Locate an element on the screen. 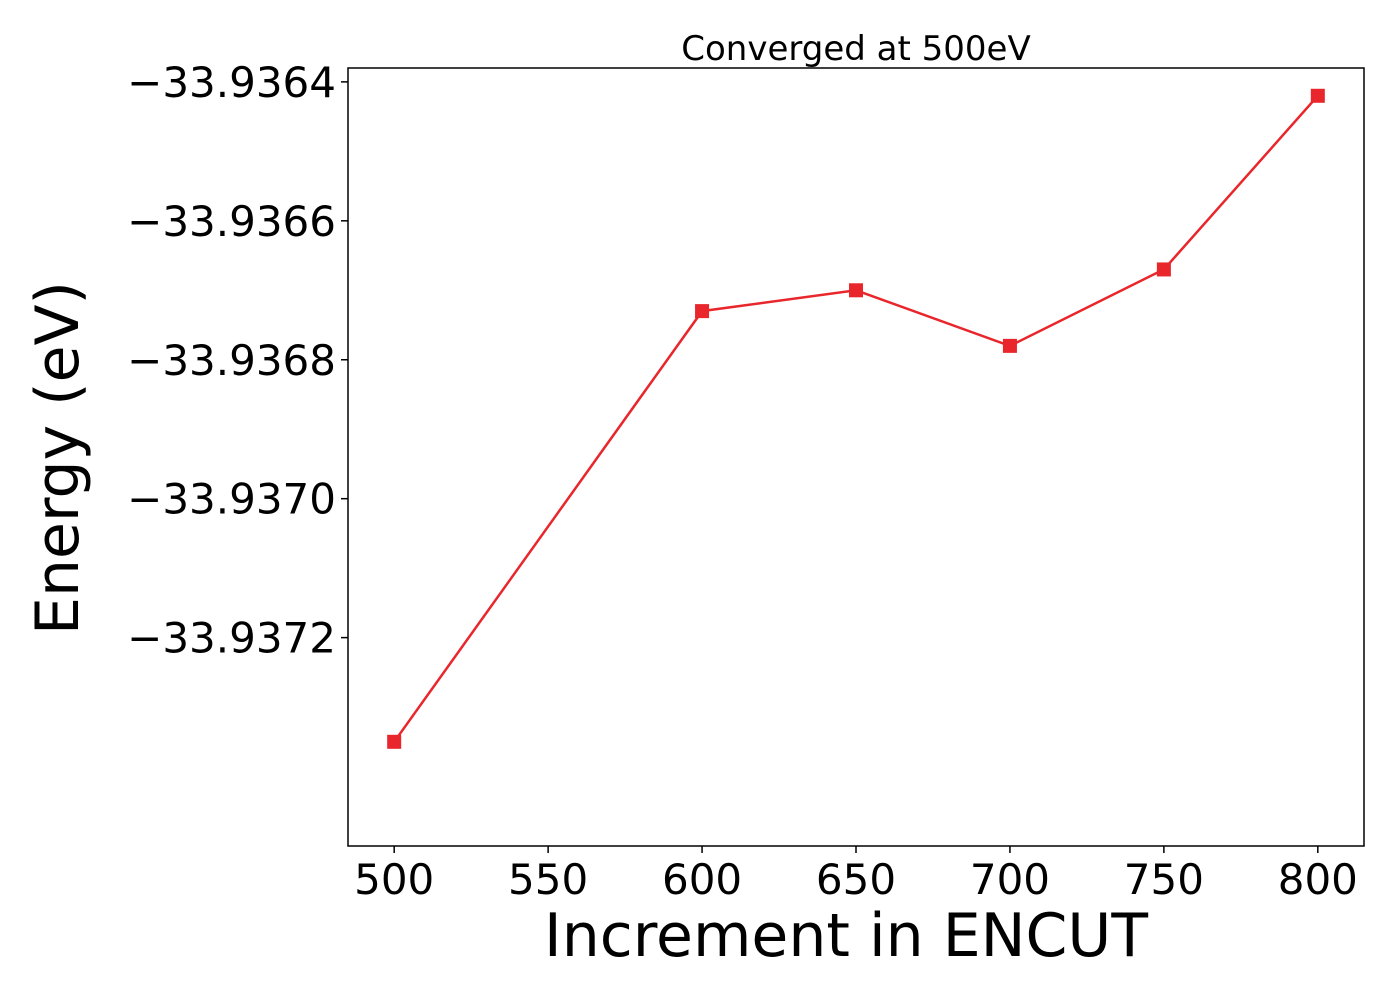  x-tick-label: 500 is located at coordinates (394, 879).